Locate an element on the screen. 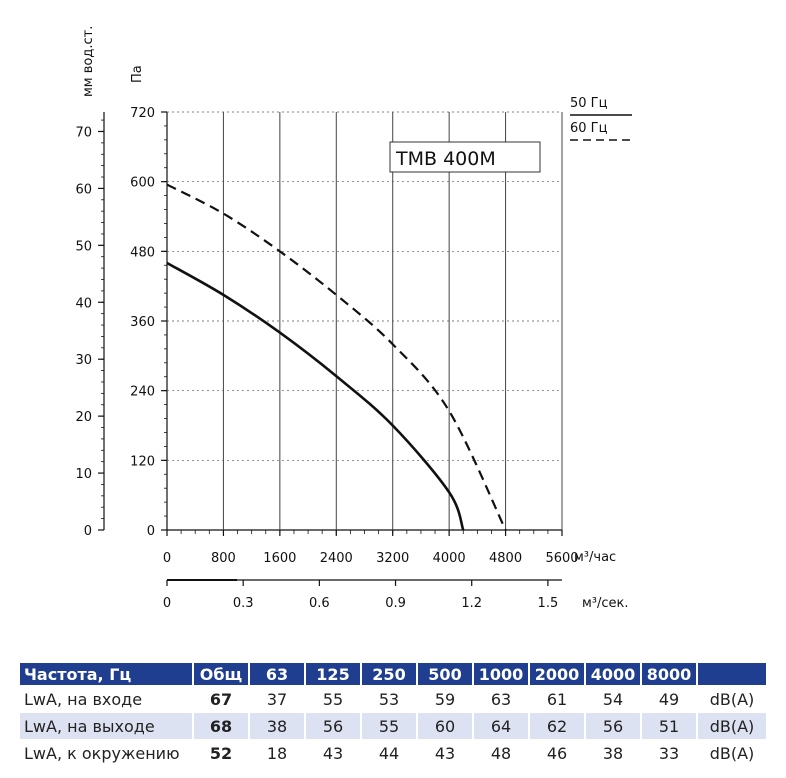 The image size is (786, 778). y-tick-label: 120 is located at coordinates (142, 461).